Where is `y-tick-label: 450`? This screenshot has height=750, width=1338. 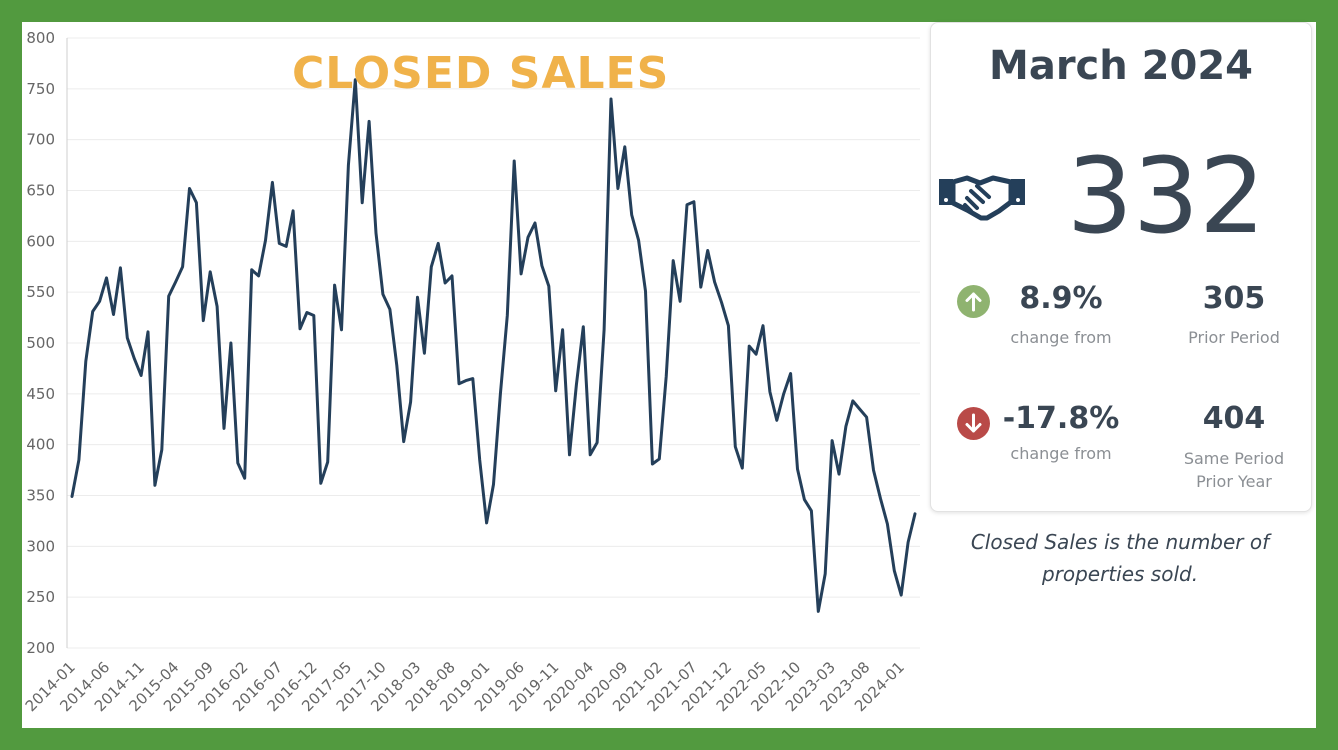
y-tick-label: 450 is located at coordinates (40, 394).